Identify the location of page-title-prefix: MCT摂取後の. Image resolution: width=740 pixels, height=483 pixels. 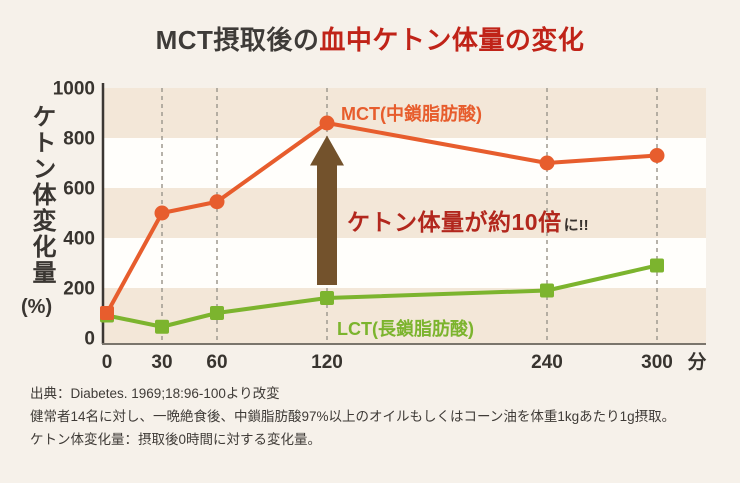
(237, 40).